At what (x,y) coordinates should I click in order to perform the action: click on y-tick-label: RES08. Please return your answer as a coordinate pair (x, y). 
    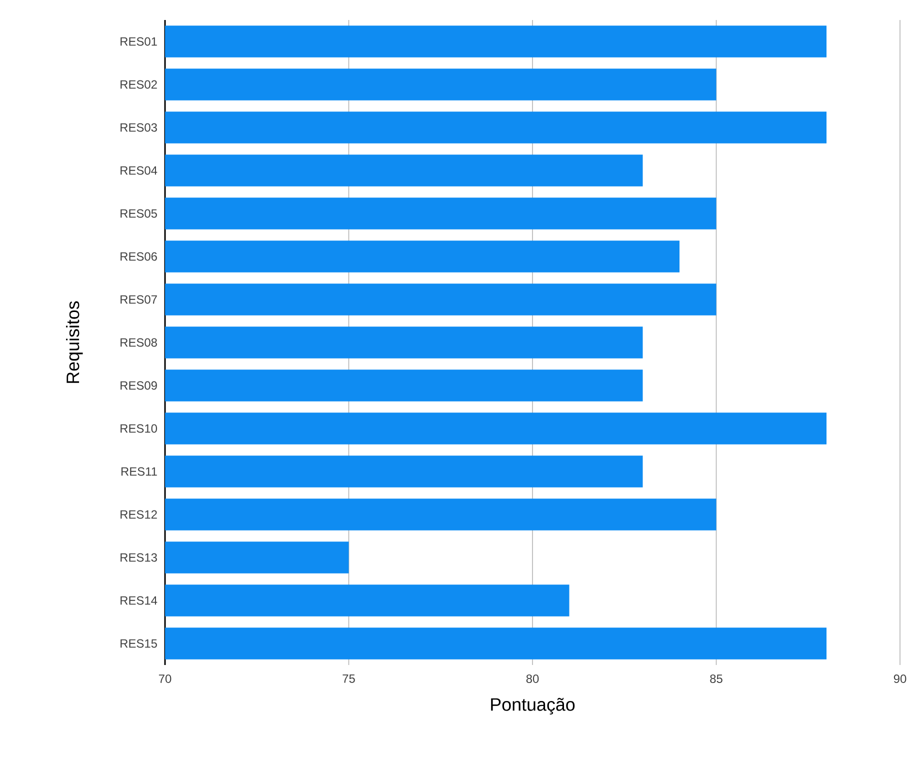
    Looking at the image, I should click on (138, 342).